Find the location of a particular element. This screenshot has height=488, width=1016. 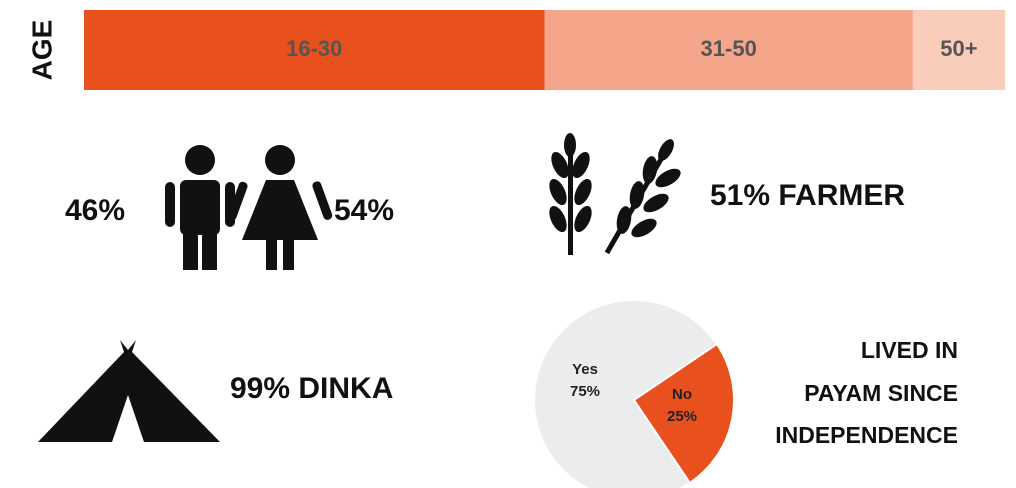

residence-title: PAYAM SINCE is located at coordinates (881, 393).